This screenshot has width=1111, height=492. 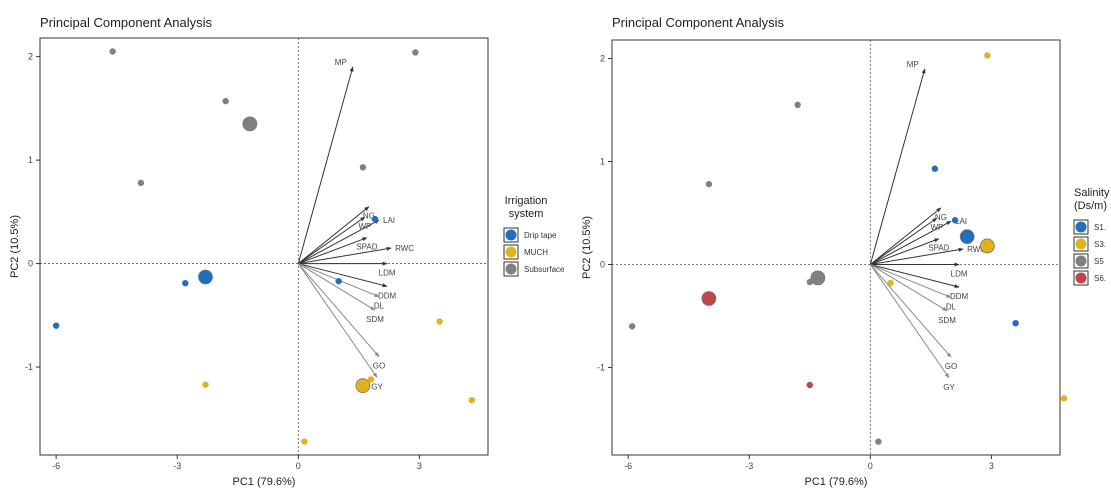 I want to click on loading-label: SDM, so click(x=947, y=320).